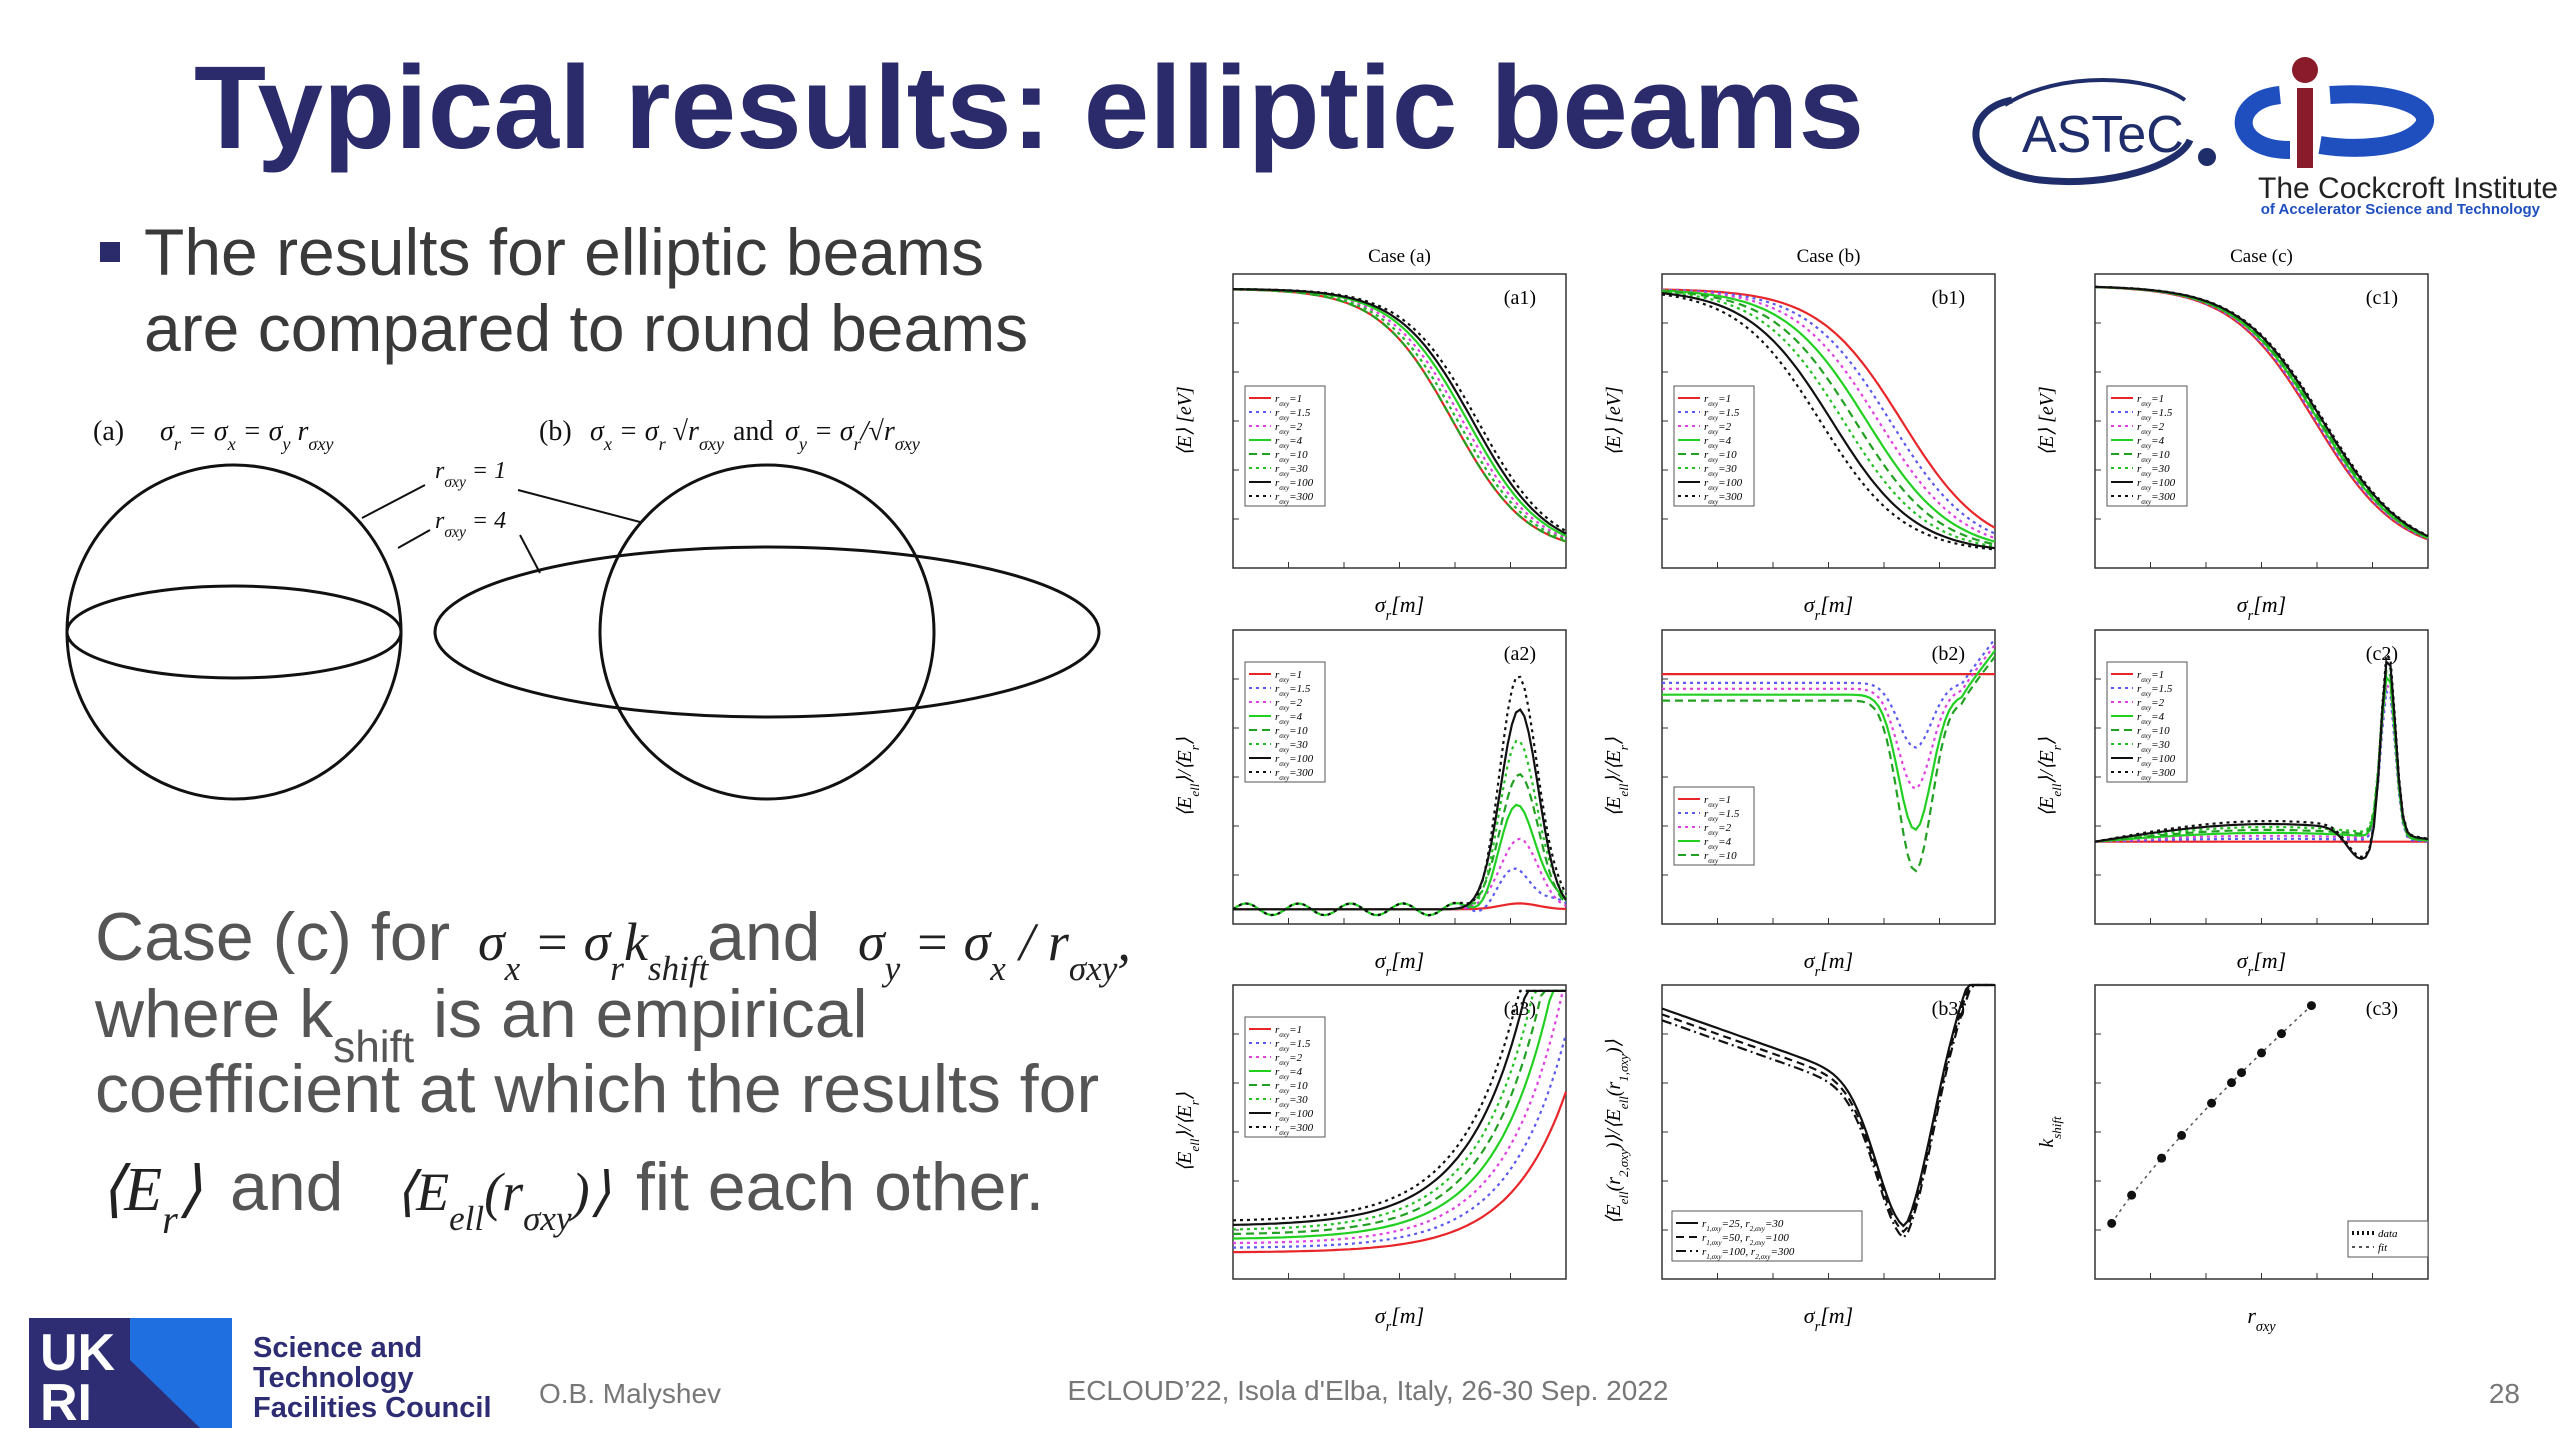  What do you see at coordinates (1828, 777) in the screenshot?
I see `plot-frame` at bounding box center [1828, 777].